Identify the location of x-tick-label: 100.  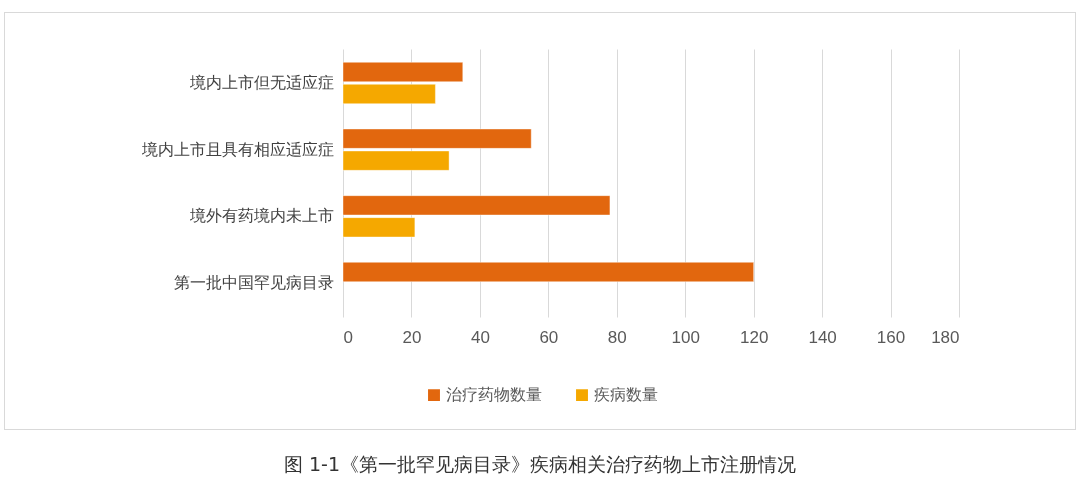
(685, 337).